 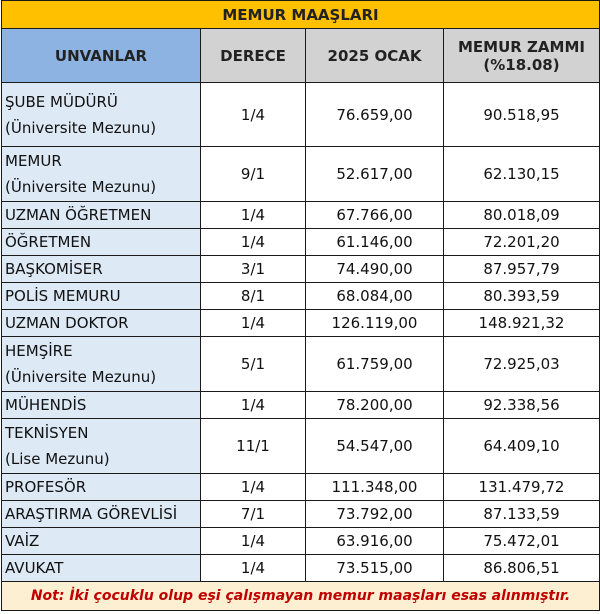 I want to click on cell-memur-zammi: 72.201,20, so click(x=521, y=242).